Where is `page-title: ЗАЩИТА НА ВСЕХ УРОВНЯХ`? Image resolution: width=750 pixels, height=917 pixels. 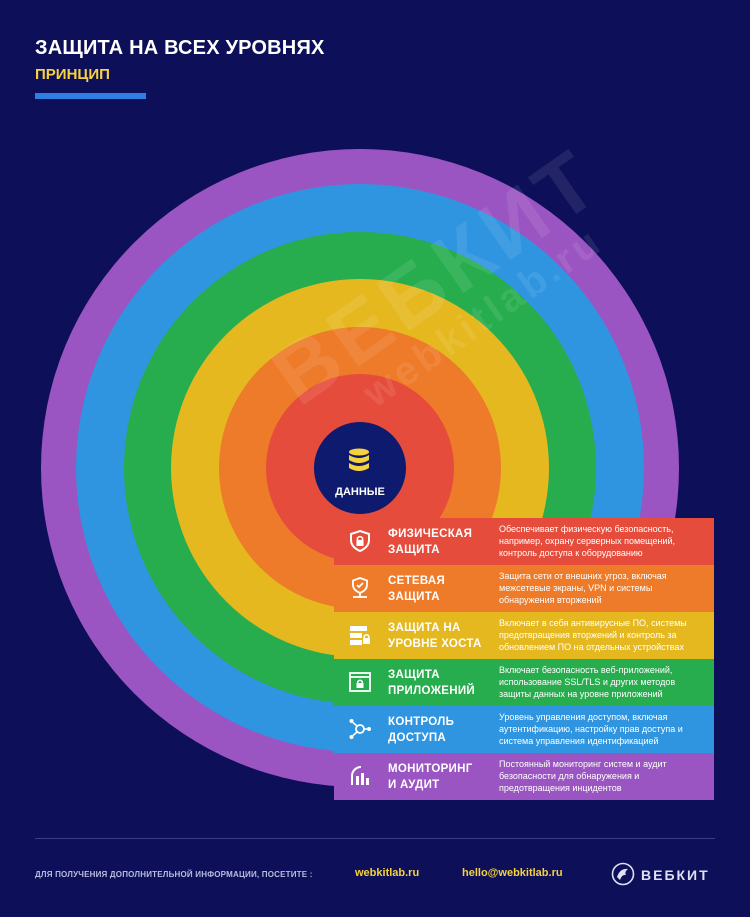 page-title: ЗАЩИТА НА ВСЕХ УРОВНЯХ is located at coordinates (180, 48).